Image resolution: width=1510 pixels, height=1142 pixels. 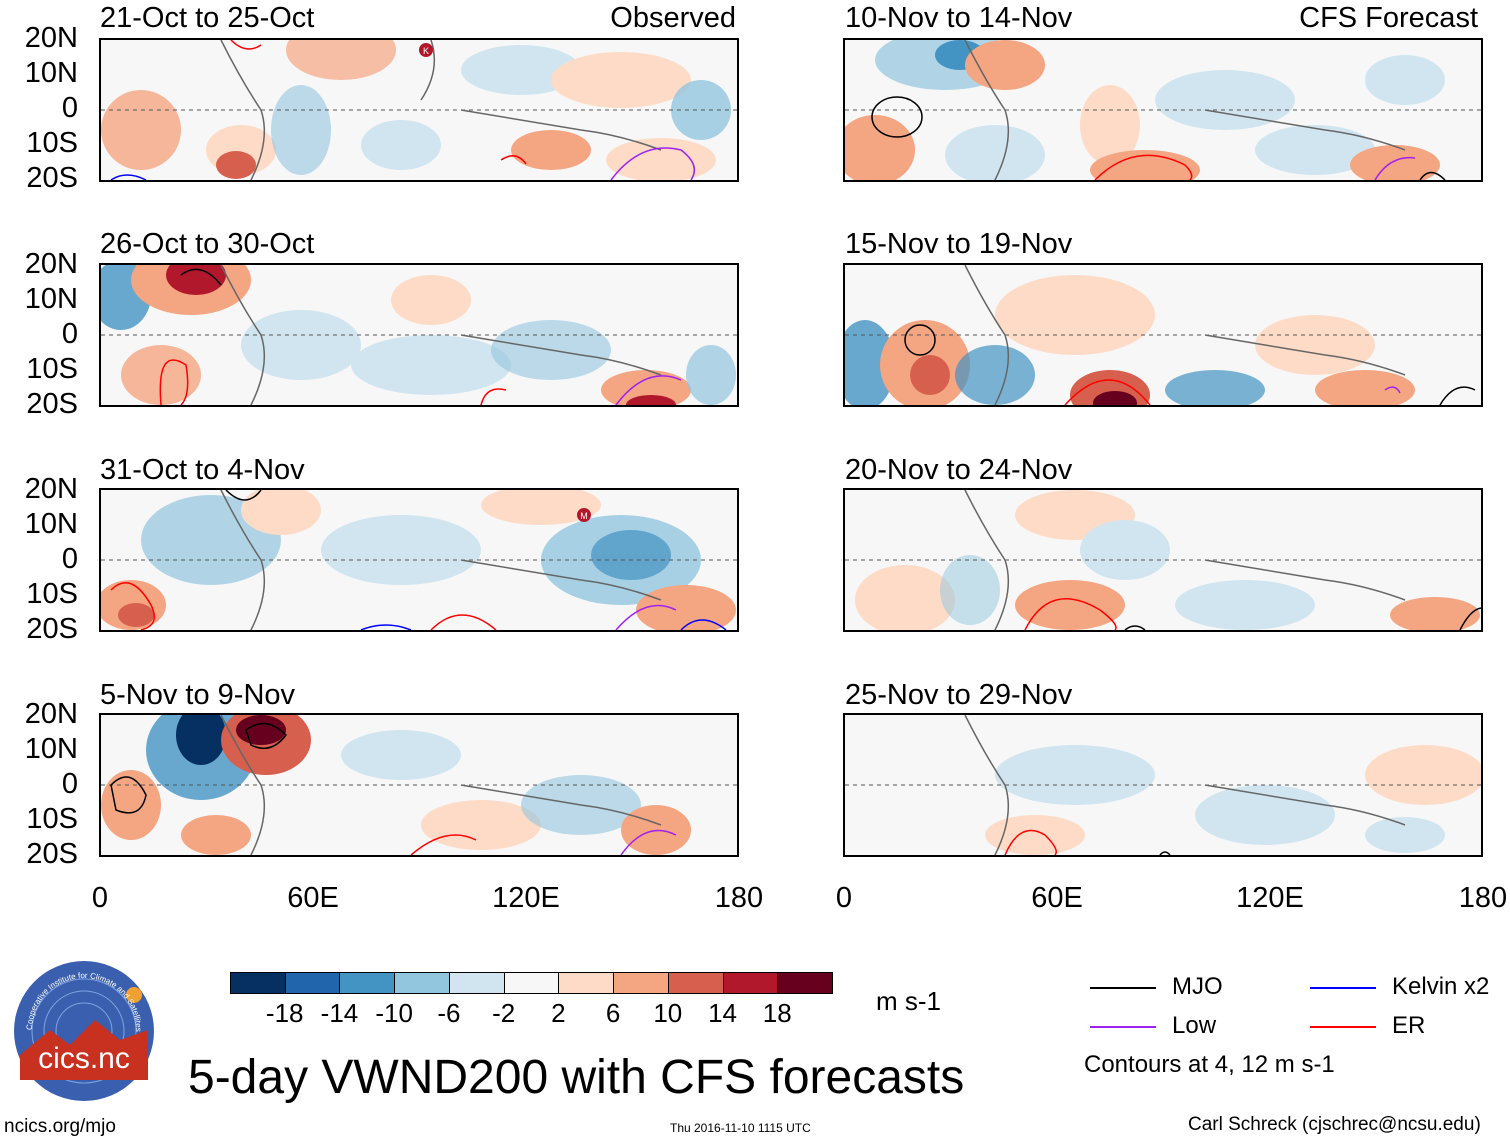 What do you see at coordinates (207, 18) in the screenshot?
I see `panel-title-obs-1: 21-Oct to 25-Oct` at bounding box center [207, 18].